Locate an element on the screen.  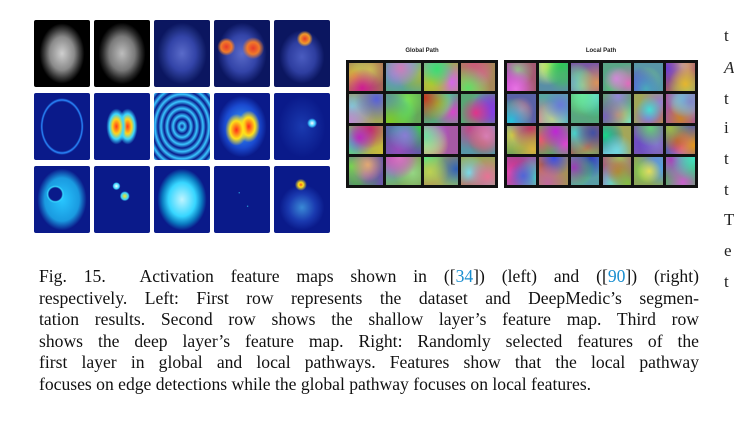
global-path-filter-grid is located at coordinates (422, 124).